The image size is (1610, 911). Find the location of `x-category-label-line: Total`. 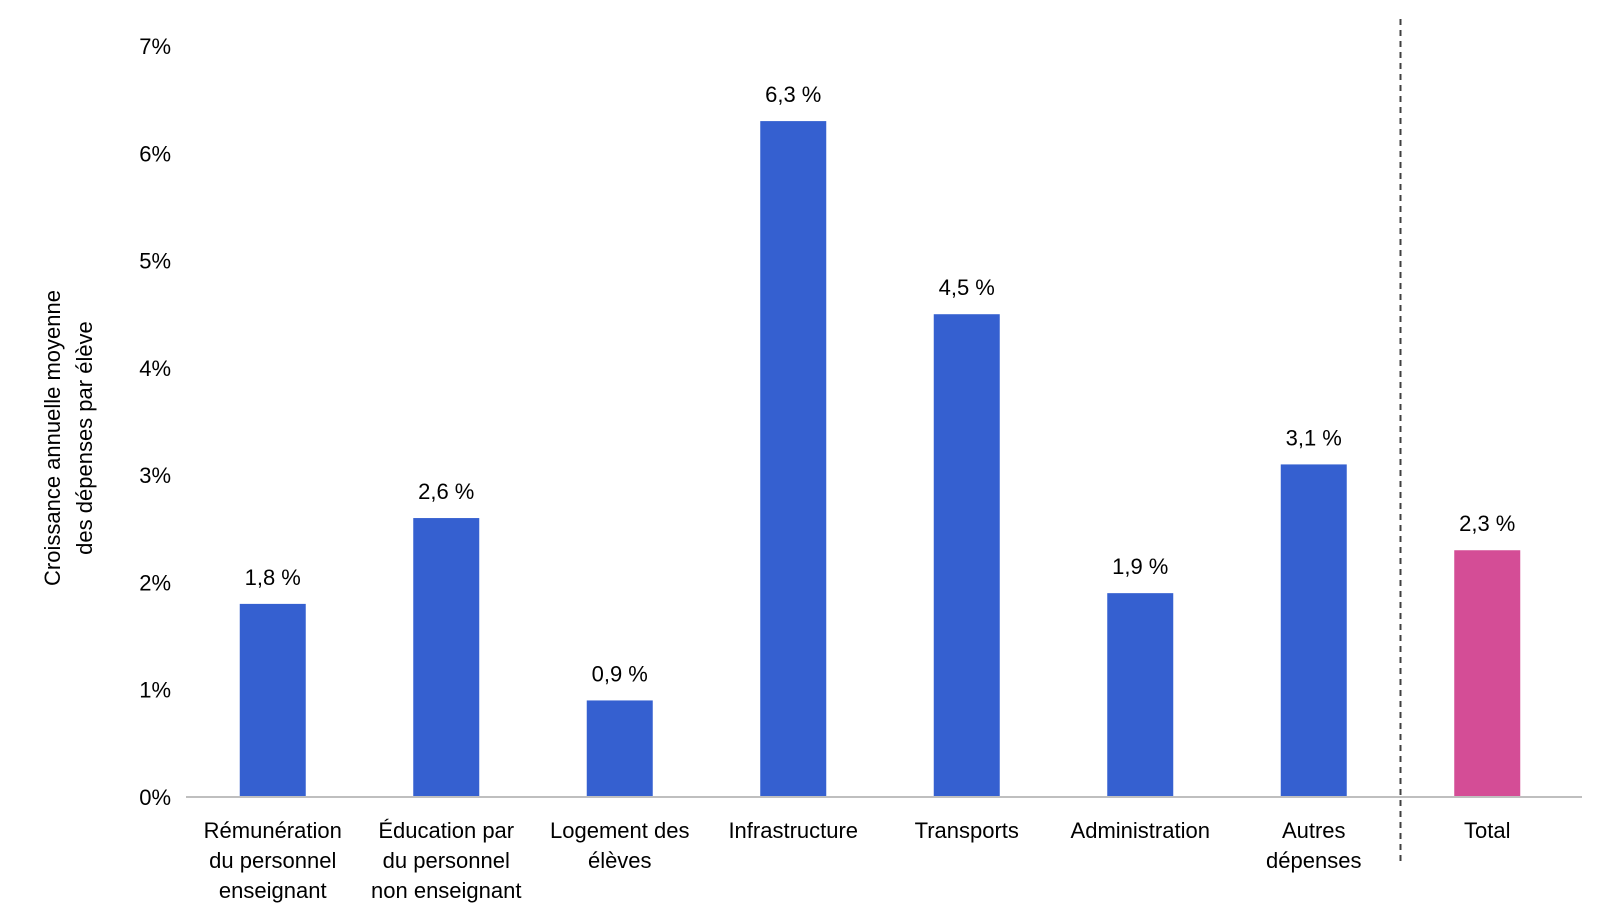

x-category-label-line: Total is located at coordinates (1487, 830).